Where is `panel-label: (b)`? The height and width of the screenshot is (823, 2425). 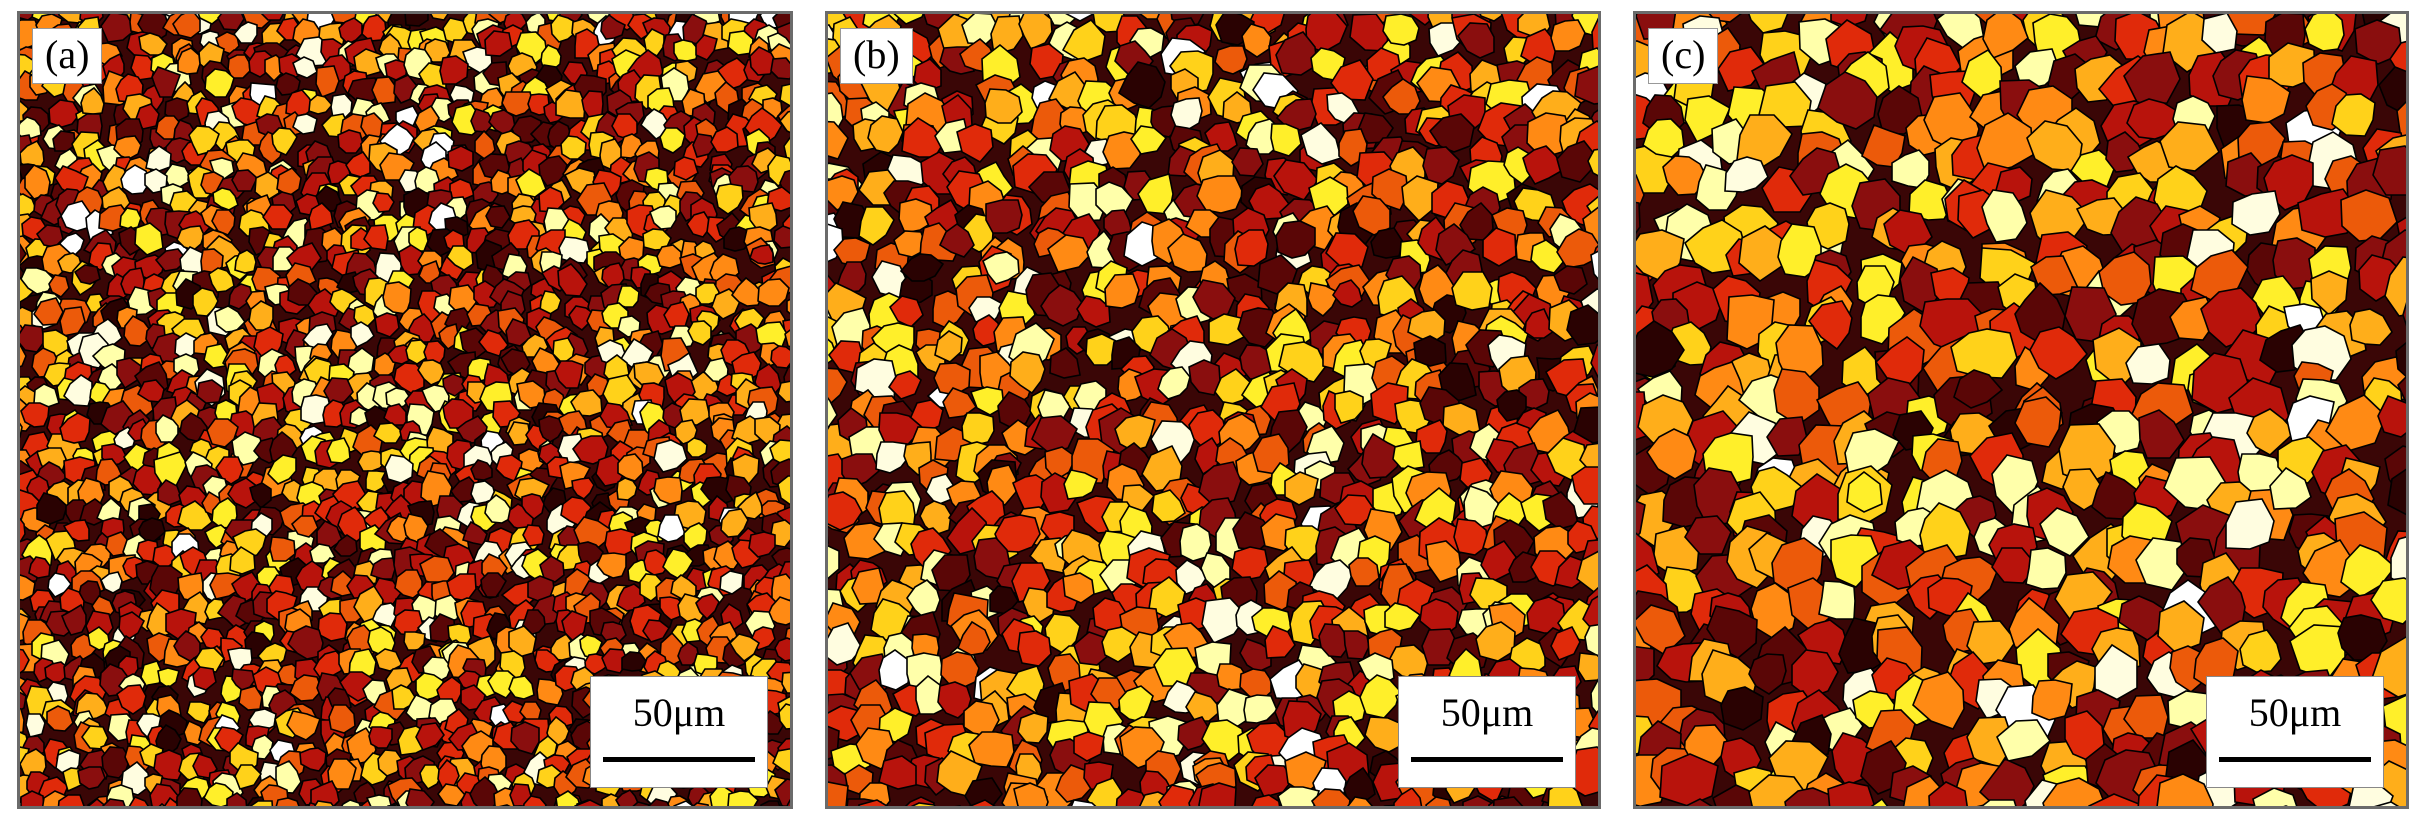
panel-label: (b) is located at coordinates (876, 56).